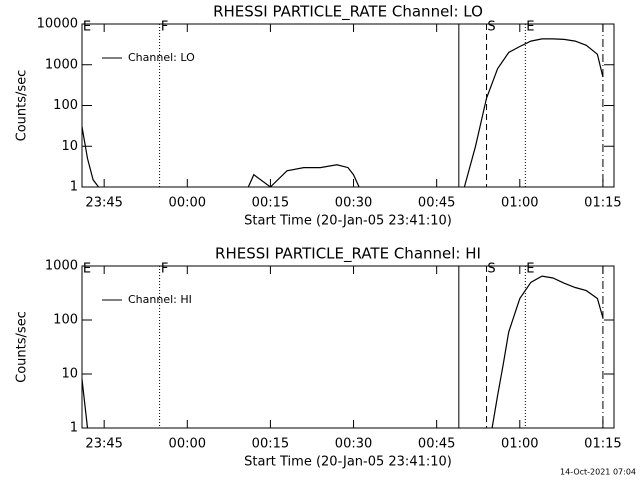 This screenshot has width=640, height=480. I want to click on y-tick-label: 10000, so click(57, 24).